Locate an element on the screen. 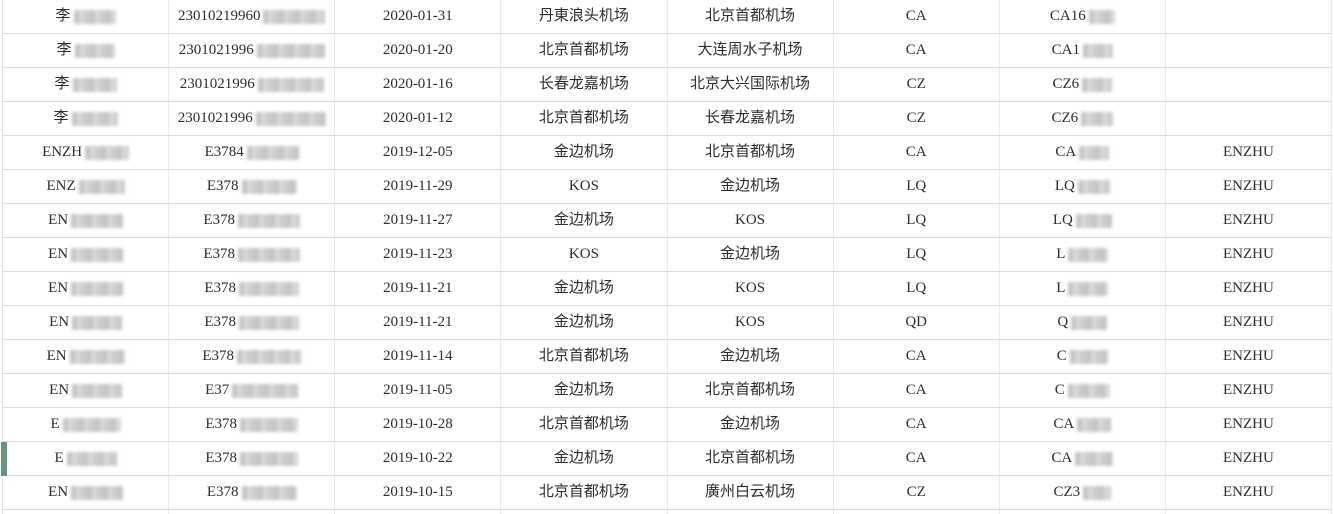  passenger-name-cell: EN is located at coordinates (86, 492).